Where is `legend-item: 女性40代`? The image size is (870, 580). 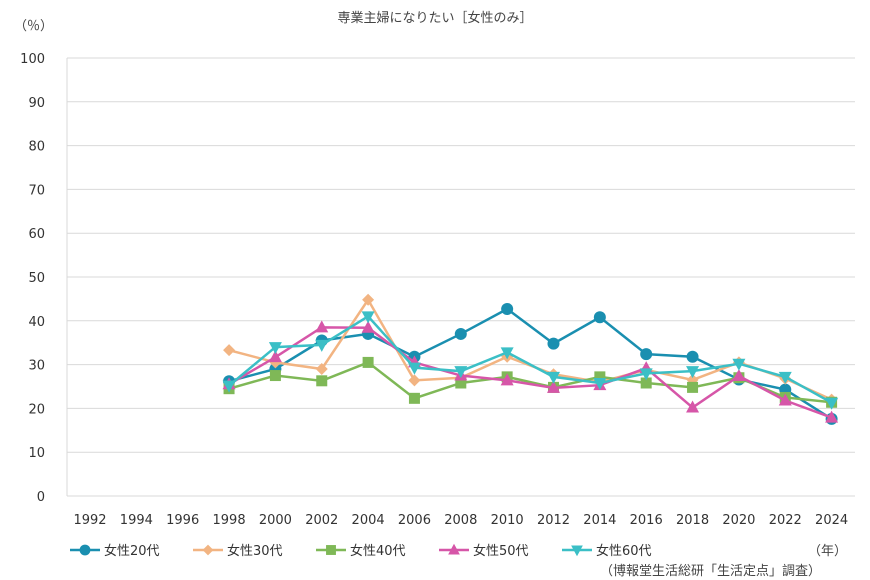
legend-item: 女性40代 is located at coordinates (377, 549).